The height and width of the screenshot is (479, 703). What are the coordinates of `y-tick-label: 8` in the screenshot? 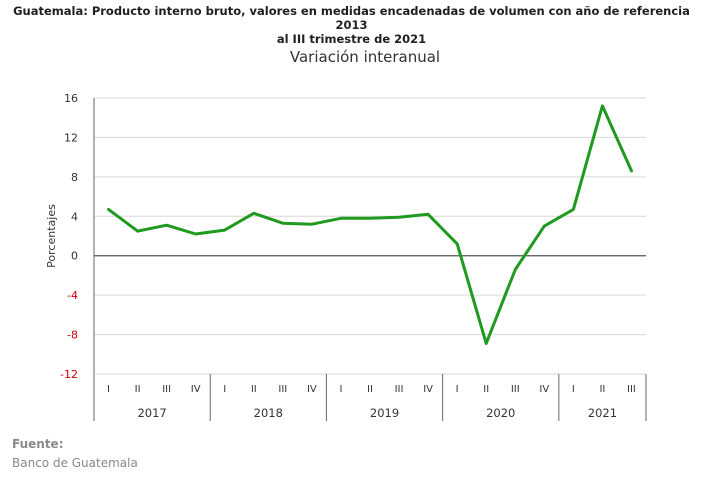 It's located at (74, 177).